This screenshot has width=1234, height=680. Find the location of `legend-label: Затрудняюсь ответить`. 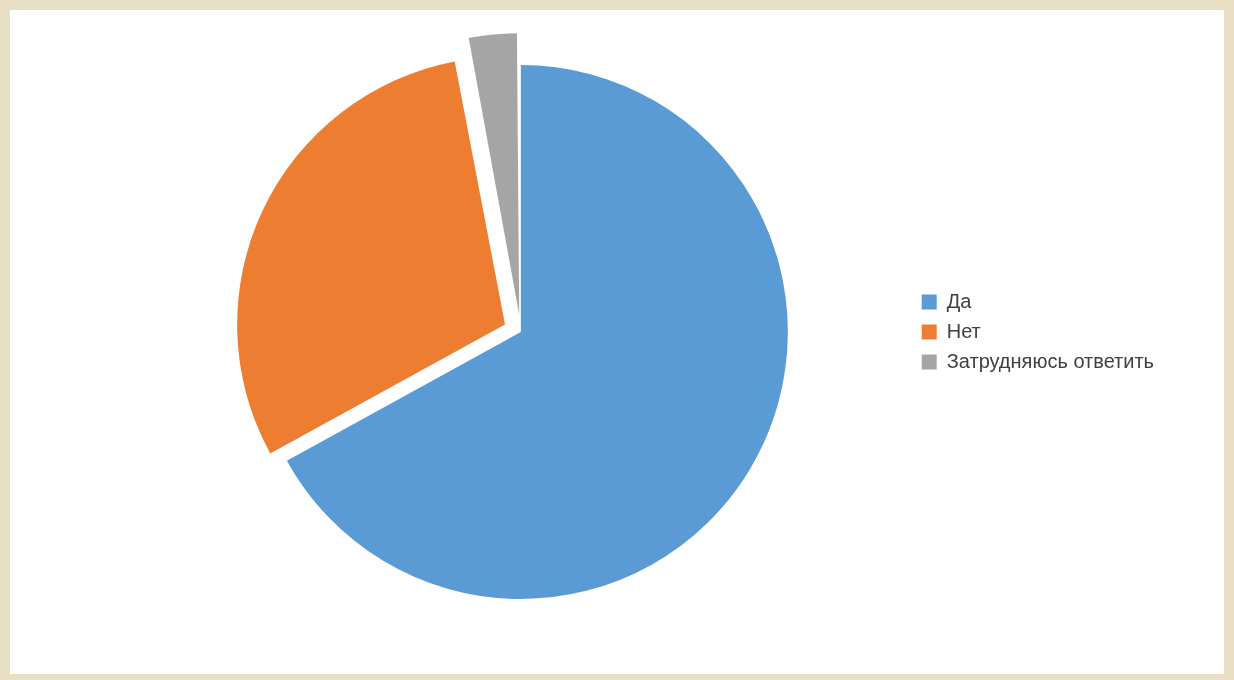

legend-label: Затрудняюсь ответить is located at coordinates (1050, 360).